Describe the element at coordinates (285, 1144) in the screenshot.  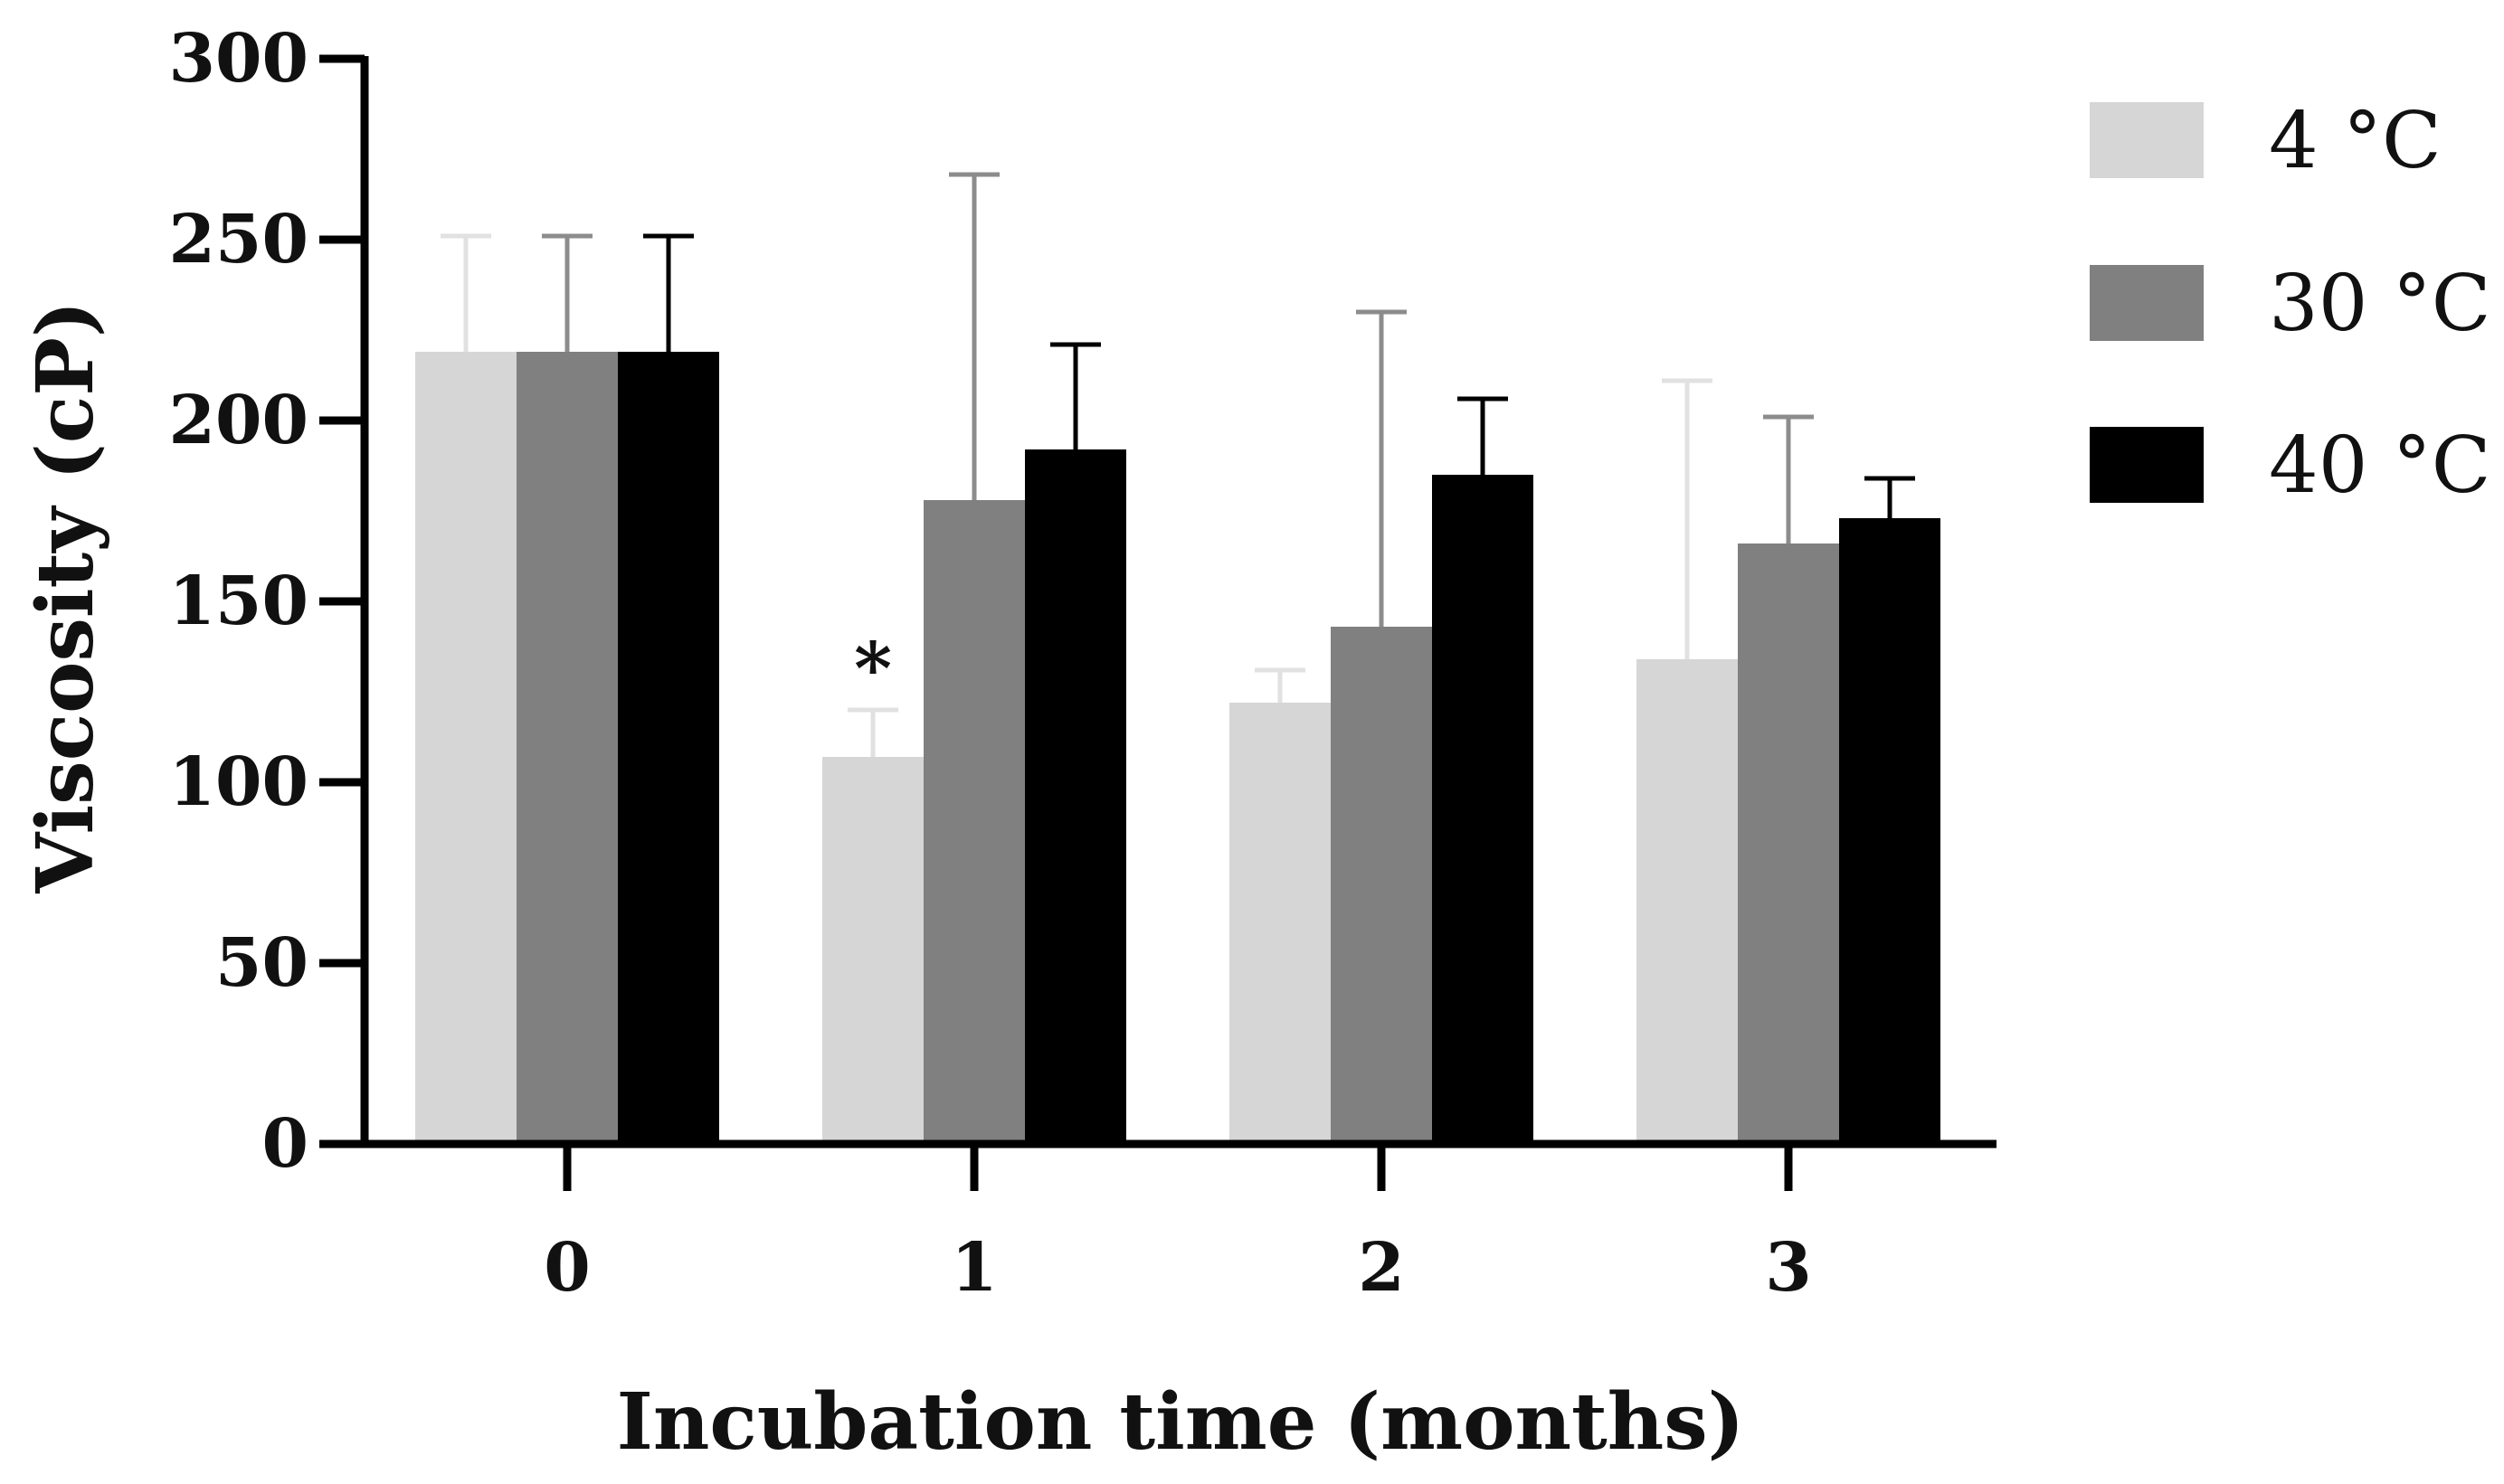
I see `y-tick-label-0: 0` at that location.